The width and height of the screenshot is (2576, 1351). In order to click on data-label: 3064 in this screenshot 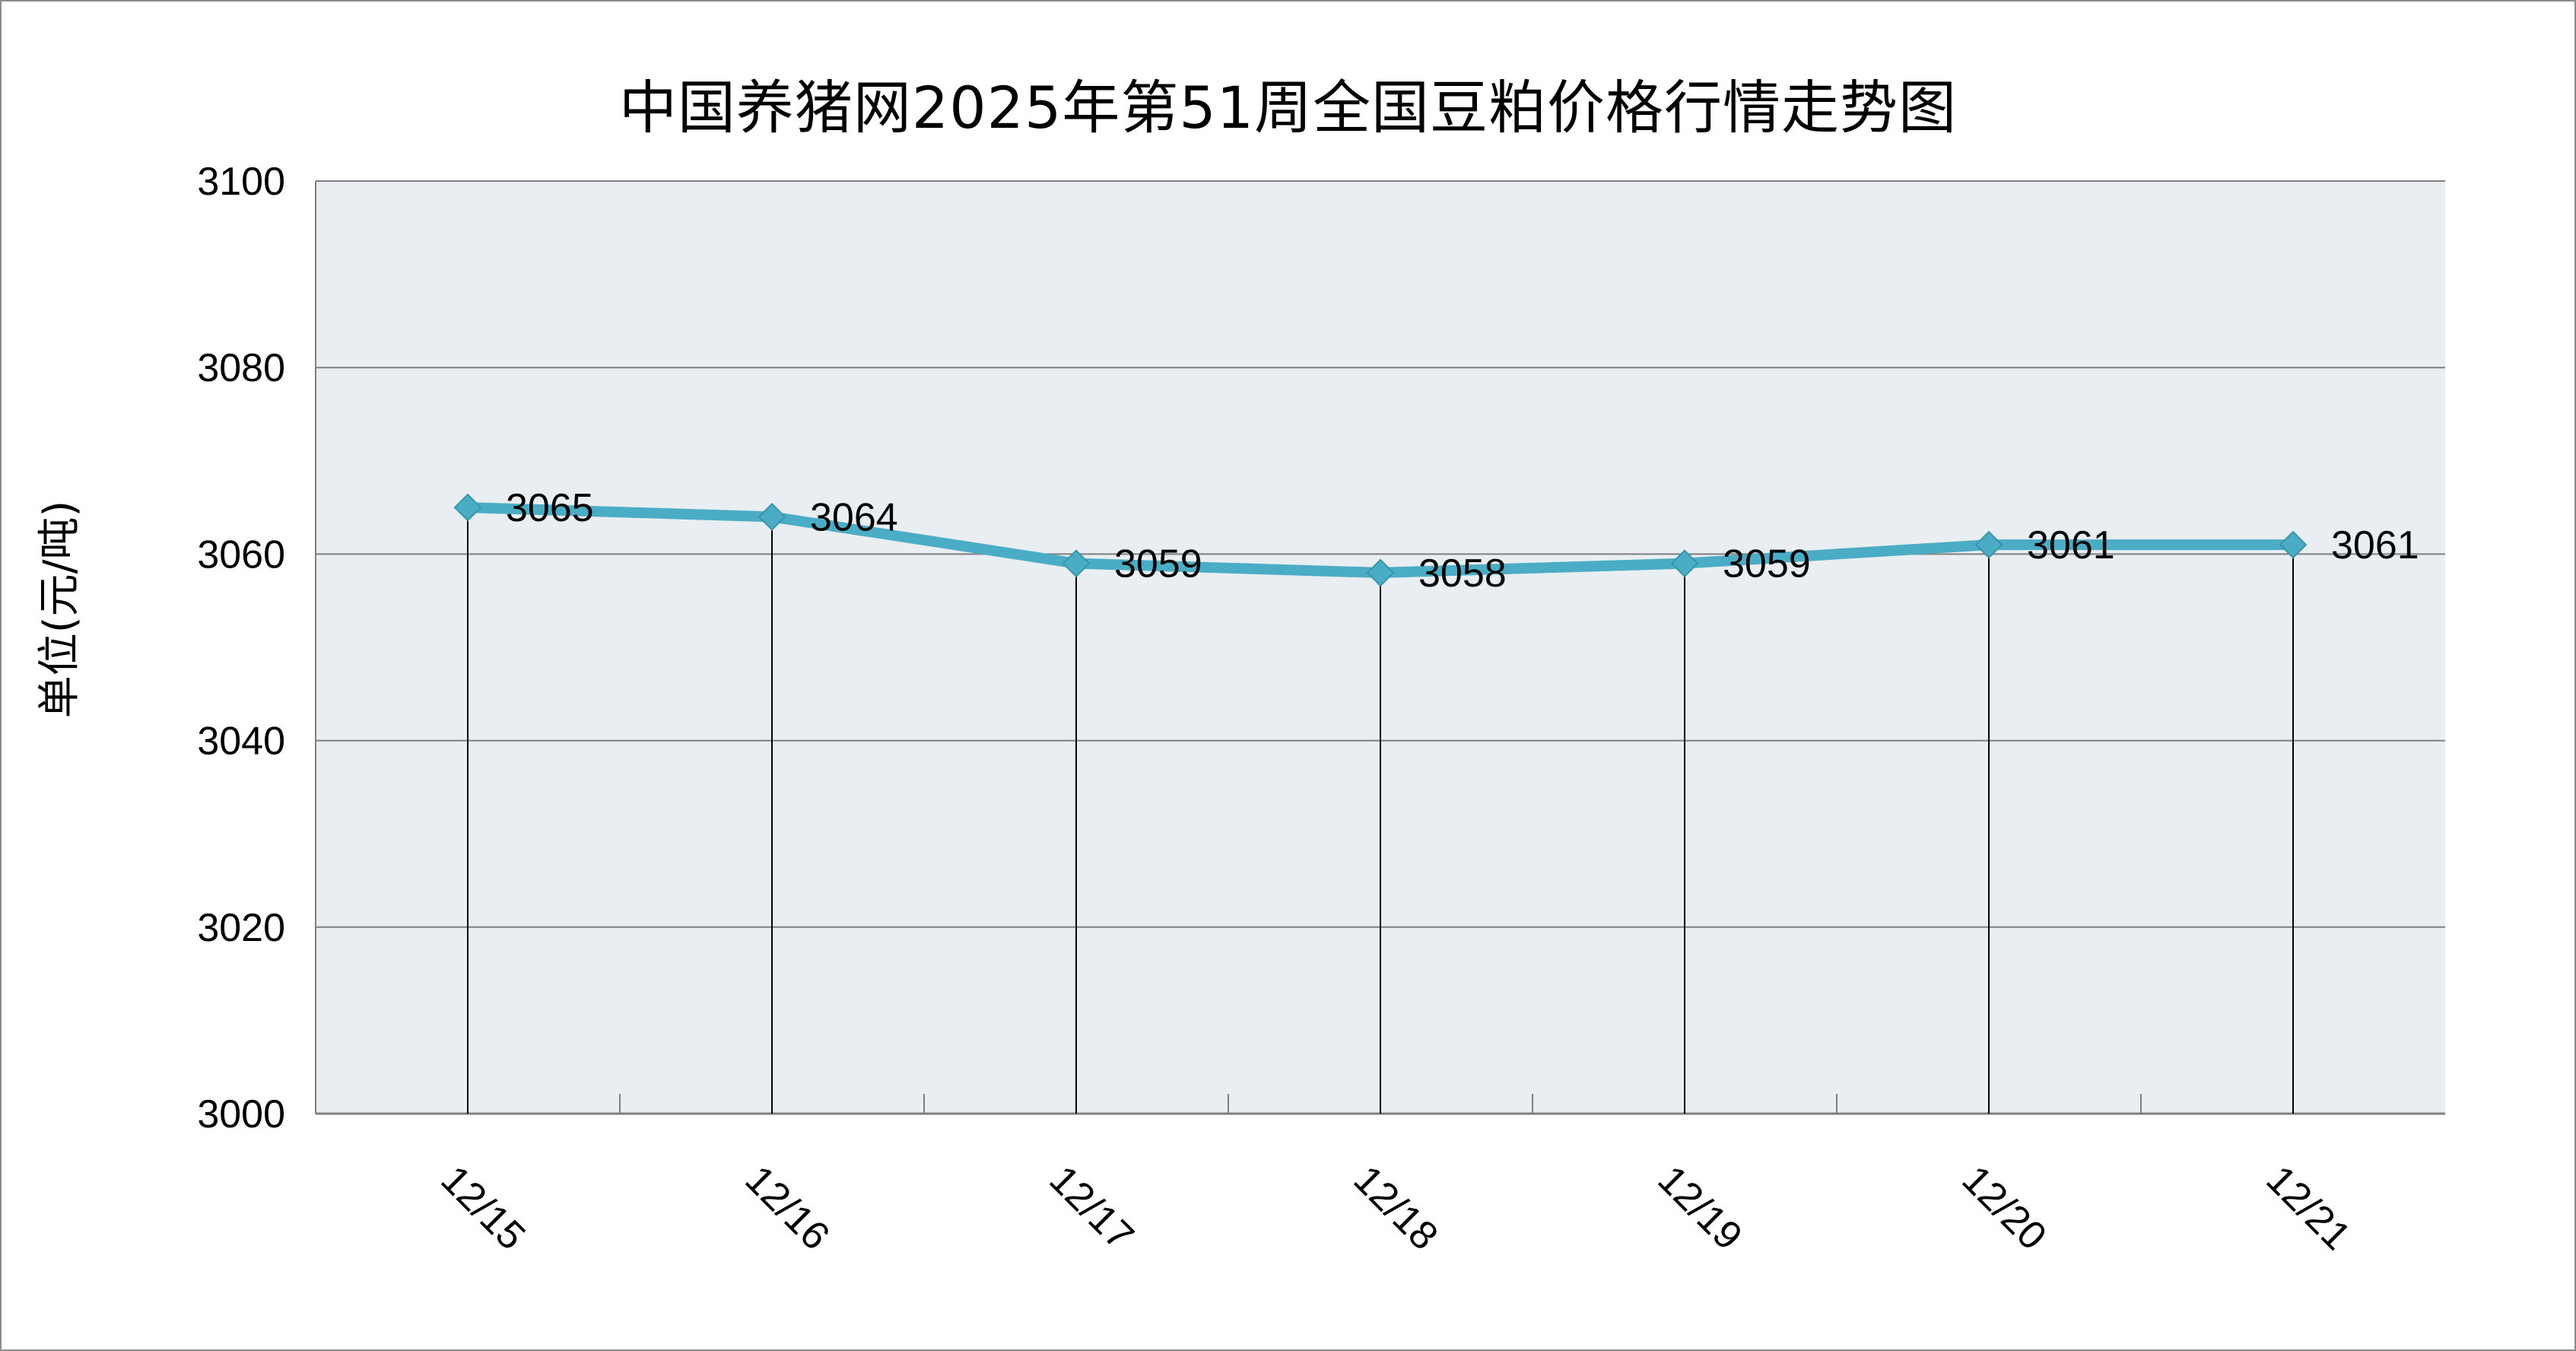, I will do `click(854, 517)`.